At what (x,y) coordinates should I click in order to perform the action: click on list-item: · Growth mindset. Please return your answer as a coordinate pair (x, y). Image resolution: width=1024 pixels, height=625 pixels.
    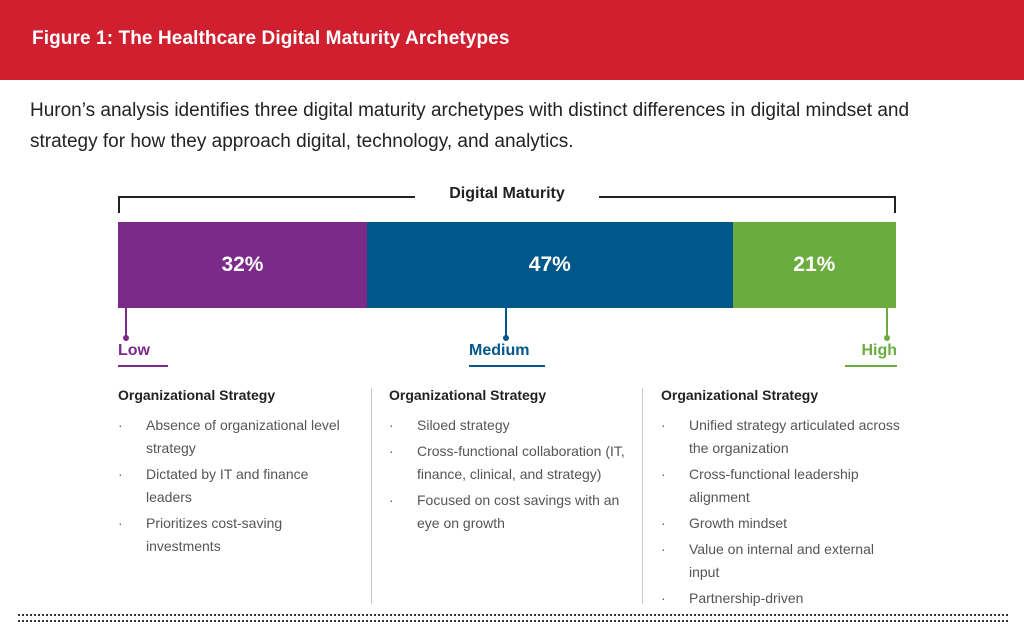
    Looking at the image, I should click on (781, 523).